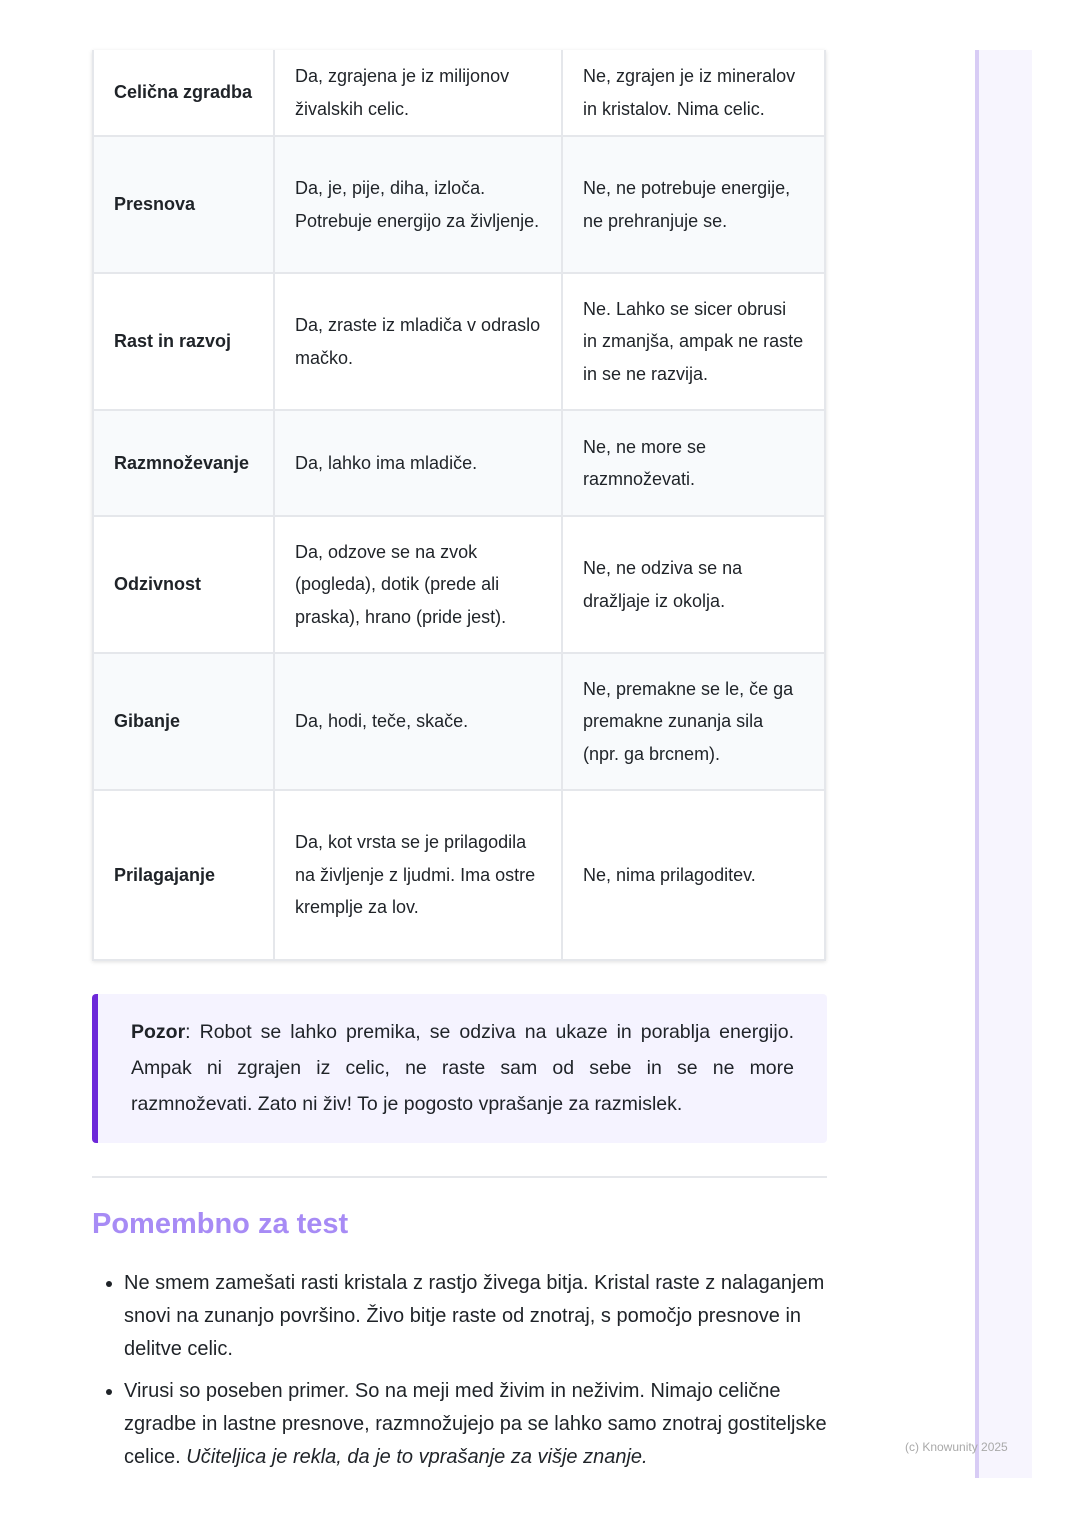 The width and height of the screenshot is (1080, 1528). I want to click on property-cell: Prilagajanje, so click(183, 875).